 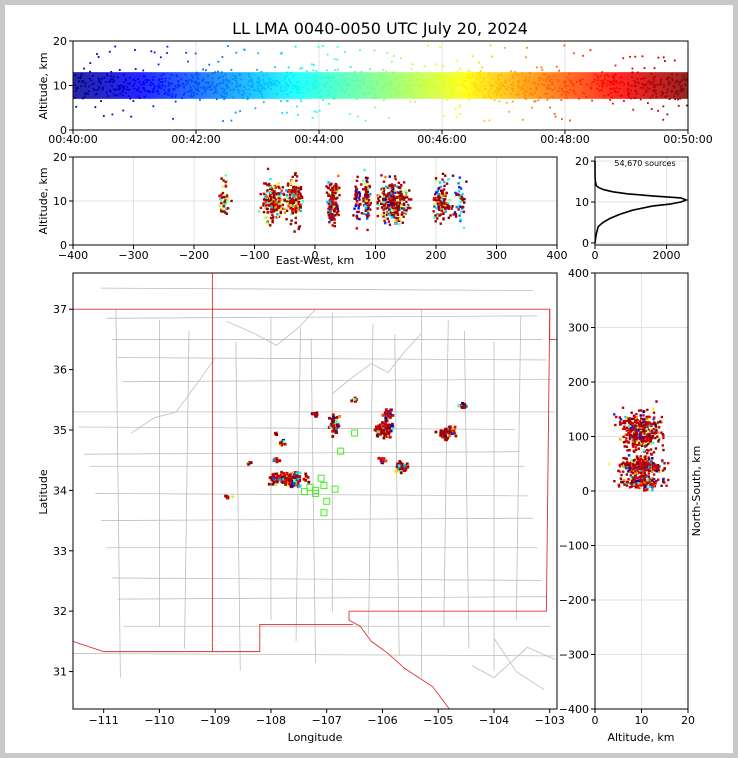 I want to click on p4-xtick-label: −105, so click(x=438, y=720).